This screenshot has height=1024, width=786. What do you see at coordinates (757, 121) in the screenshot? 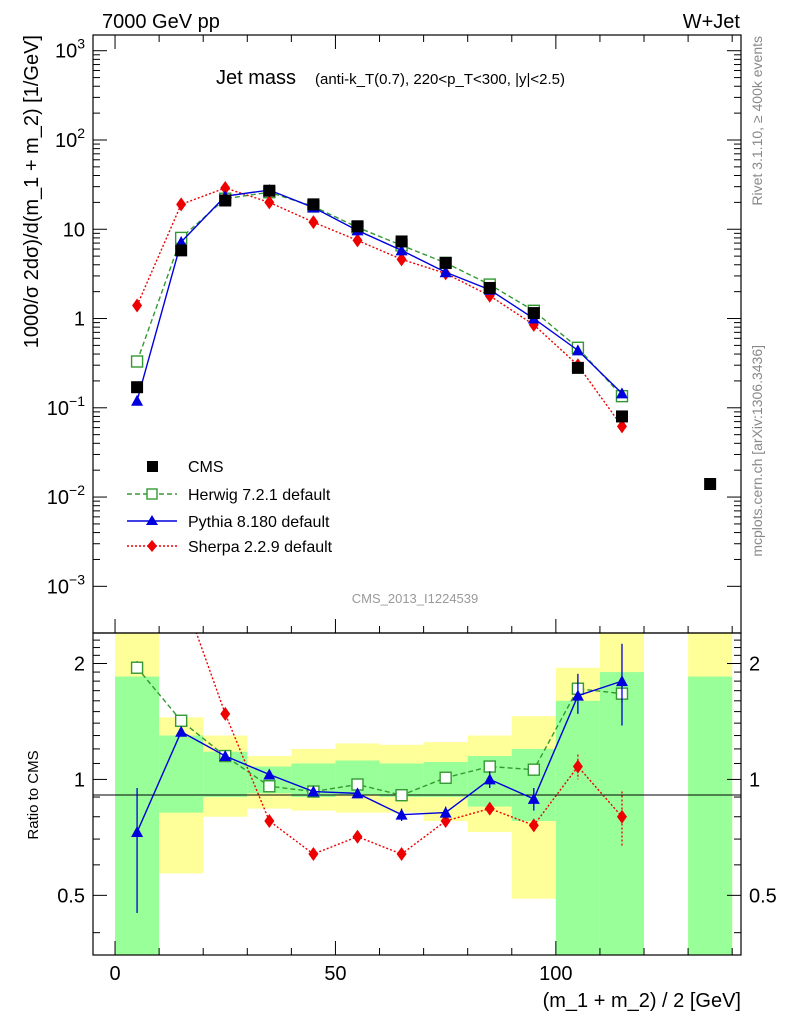
I see `rivet-version-label: Rivet 3.1.10, ≥ 400k events` at bounding box center [757, 121].